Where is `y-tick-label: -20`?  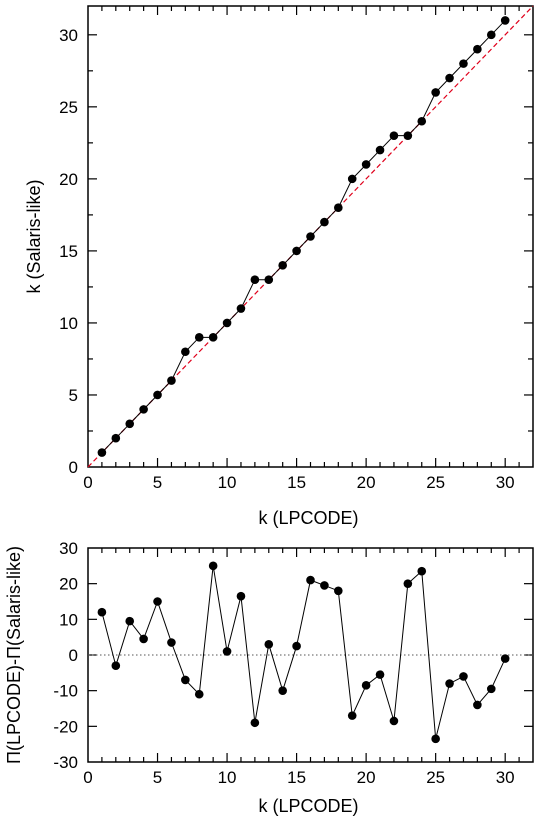
y-tick-label: -20 is located at coordinates (65, 726).